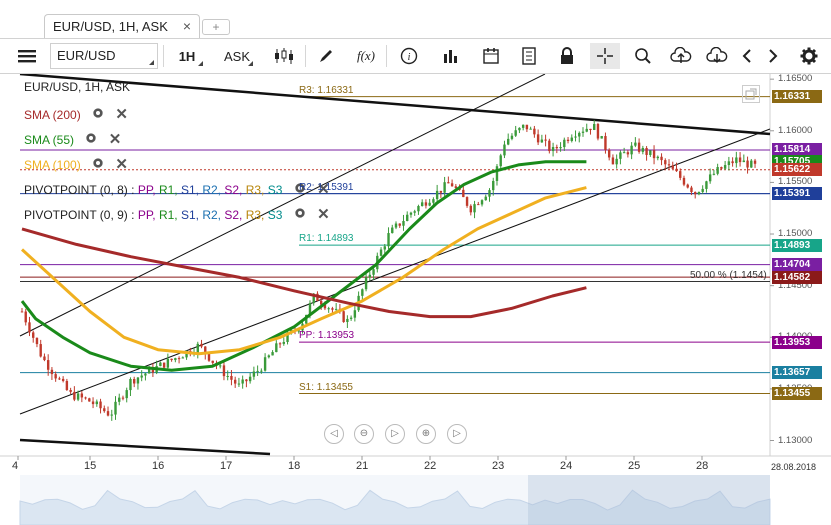 The image size is (831, 525). What do you see at coordinates (148, 190) in the screenshot?
I see `pivot-level-pp: PP,` at bounding box center [148, 190].